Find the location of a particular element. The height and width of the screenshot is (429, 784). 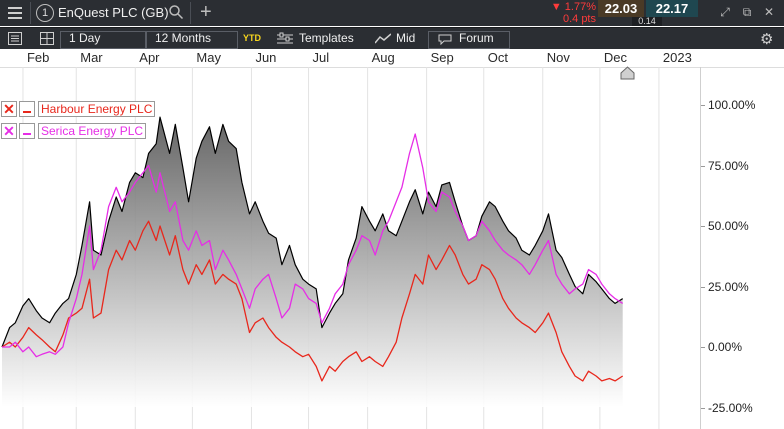

x-tick-label: Apr is located at coordinates (149, 57).